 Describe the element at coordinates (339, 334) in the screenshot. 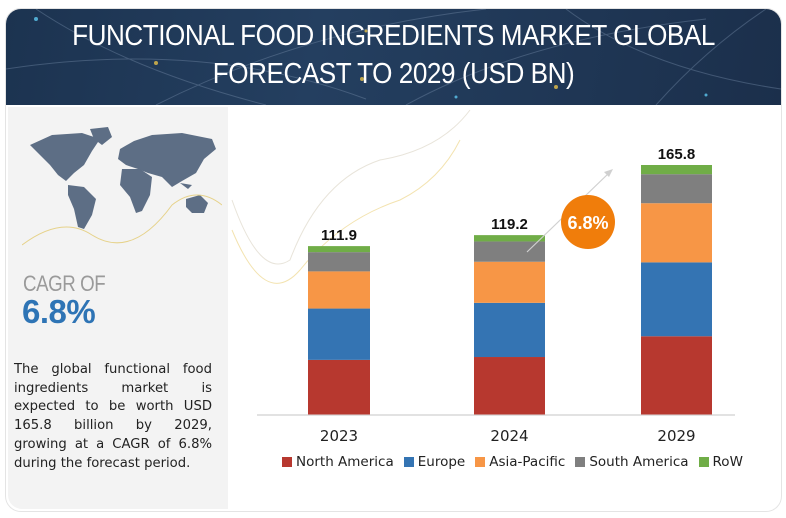

I see `bar-segment-europe-2023` at that location.